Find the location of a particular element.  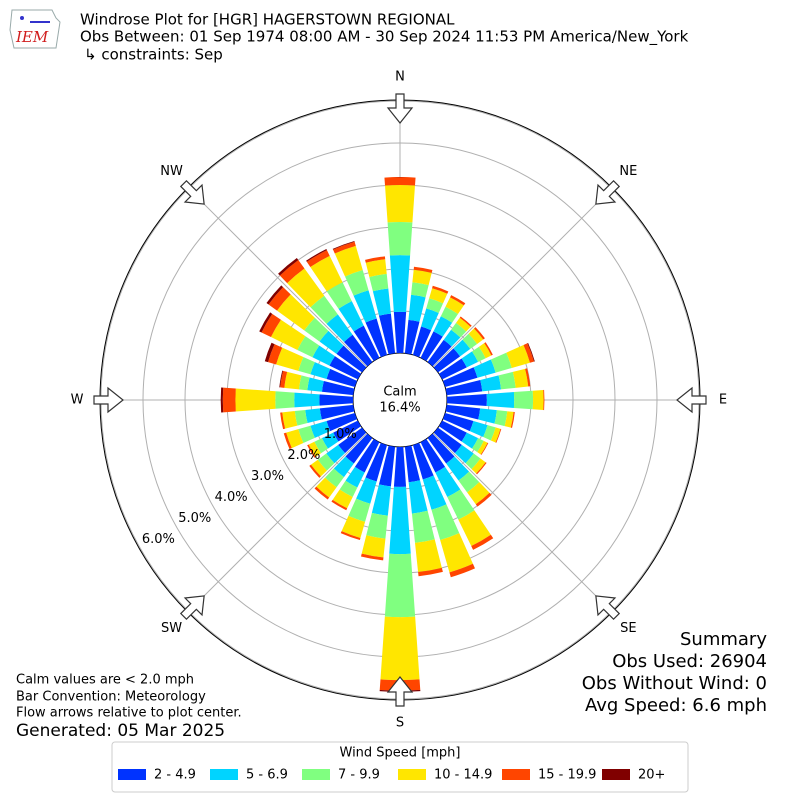

legend-label: 20+ is located at coordinates (651, 775).